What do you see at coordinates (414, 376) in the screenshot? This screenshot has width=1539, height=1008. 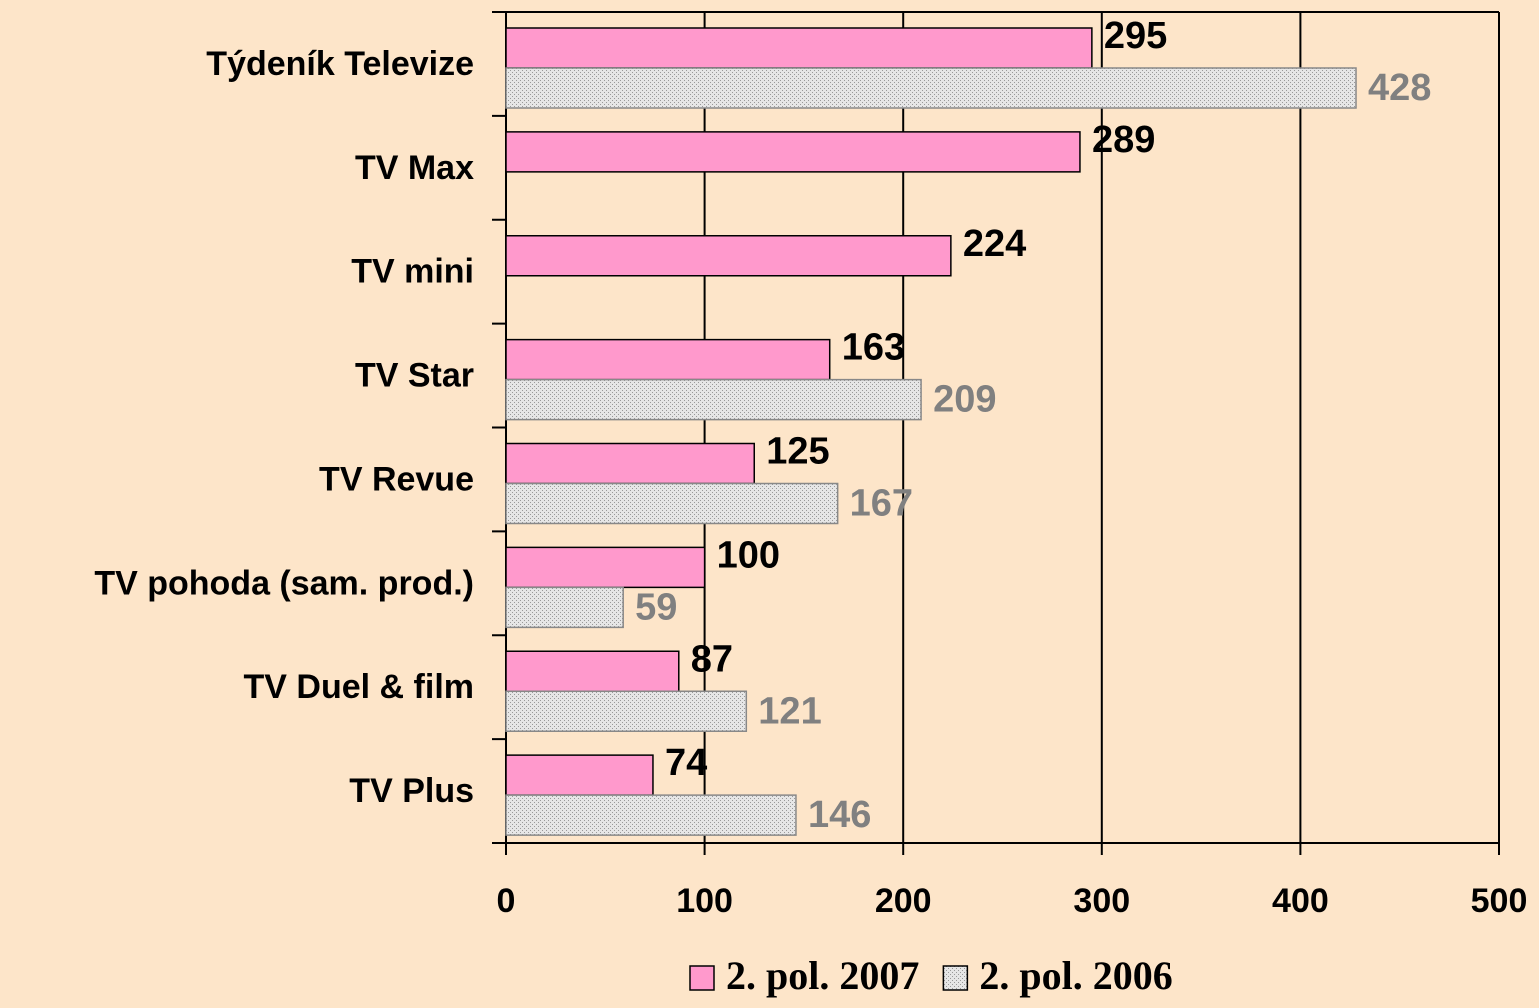 I see `y-tick-label: TV Star` at bounding box center [414, 376].